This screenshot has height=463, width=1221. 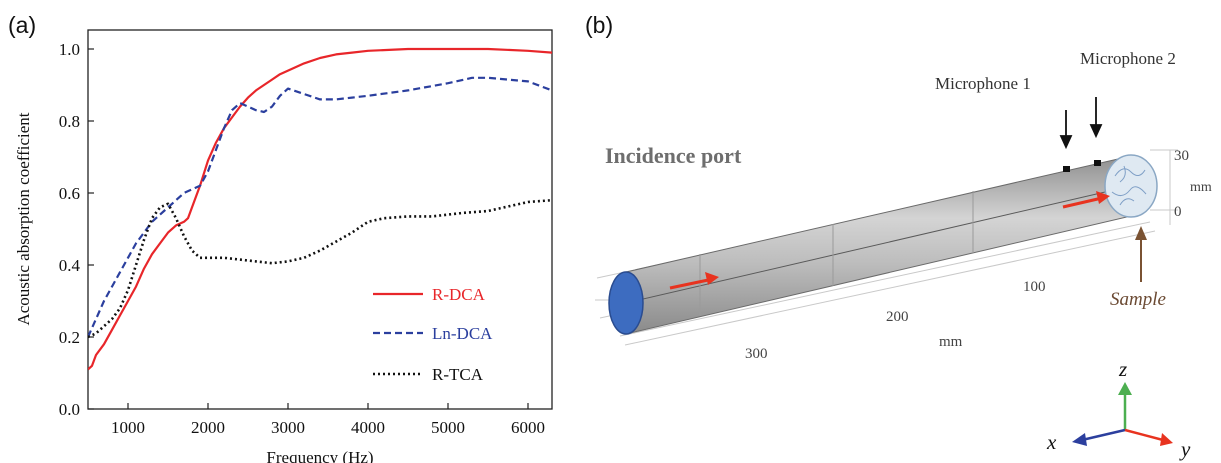 I want to click on y-tick-group: 0.0 0.2 0.4 0.6 0.8 1.0, so click(x=76, y=229).